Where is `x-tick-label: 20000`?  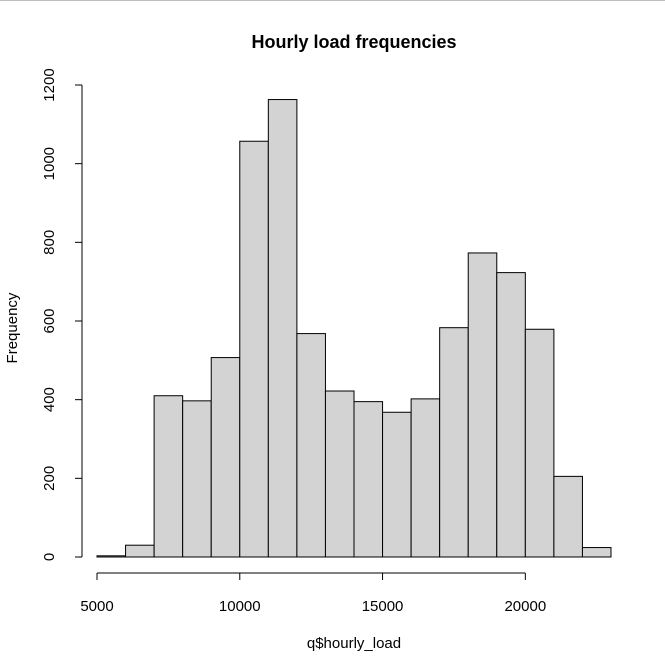 x-tick-label: 20000 is located at coordinates (525, 606).